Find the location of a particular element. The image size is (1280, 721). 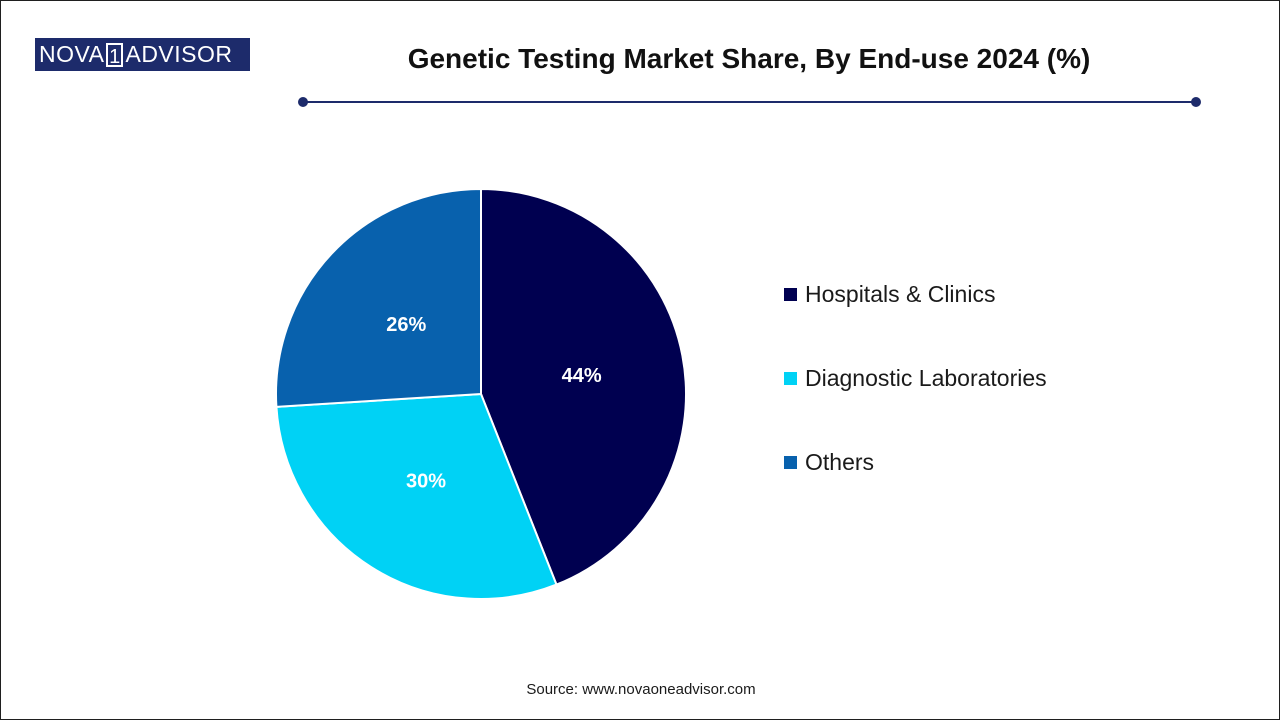

title-rule is located at coordinates (749, 102).